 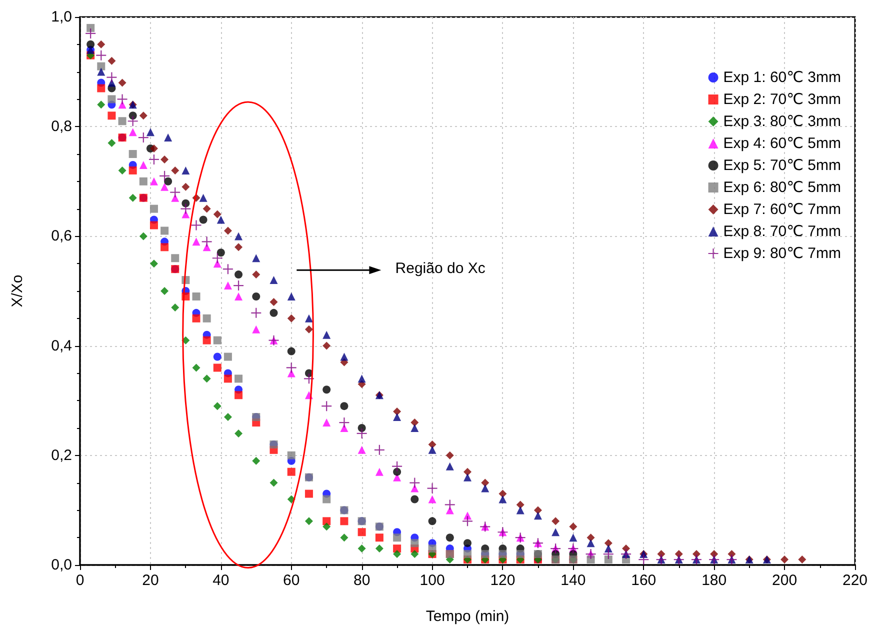 I want to click on legend-label: Exp 7: 60℃ 7mm, so click(x=782, y=209).